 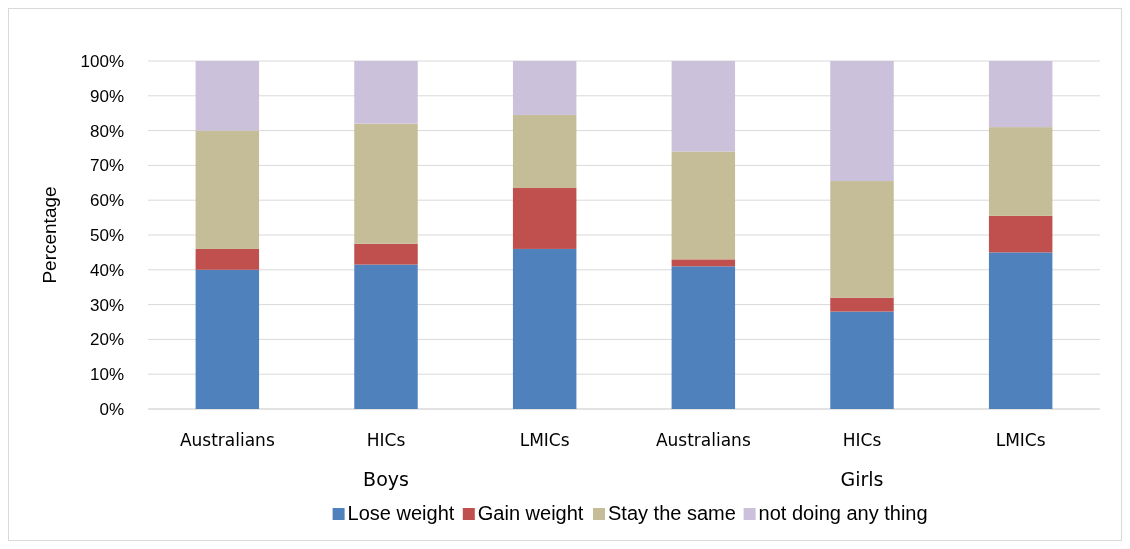 I want to click on y-tick-label: 60%, so click(x=106, y=201).